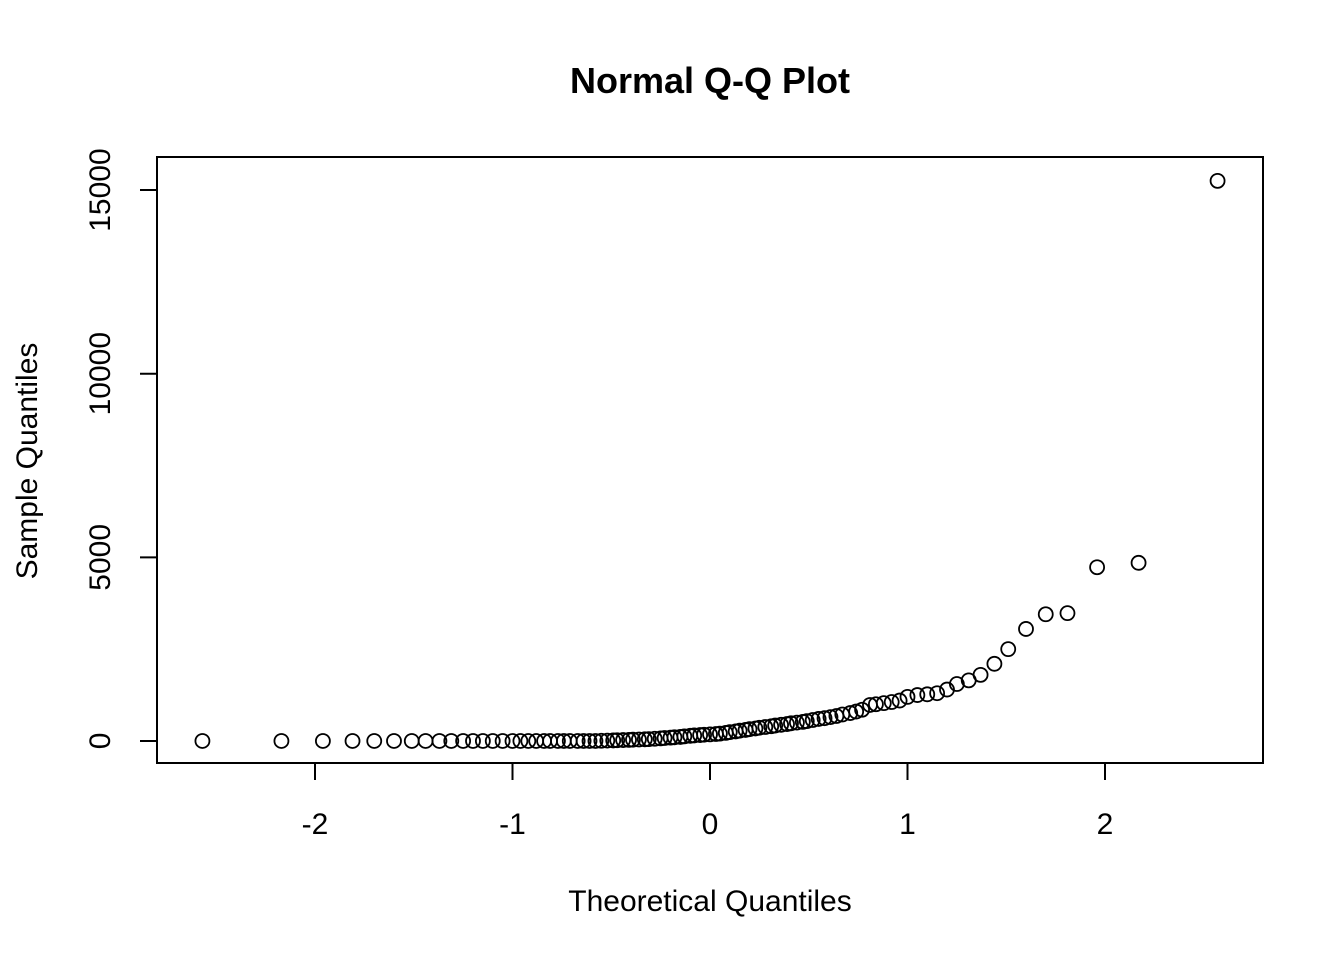 This screenshot has width=1344, height=960. What do you see at coordinates (1105, 824) in the screenshot?
I see `x-tick-label: 2` at bounding box center [1105, 824].